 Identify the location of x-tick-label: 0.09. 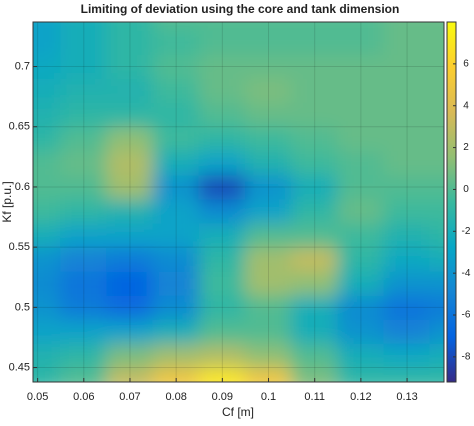
(222, 397).